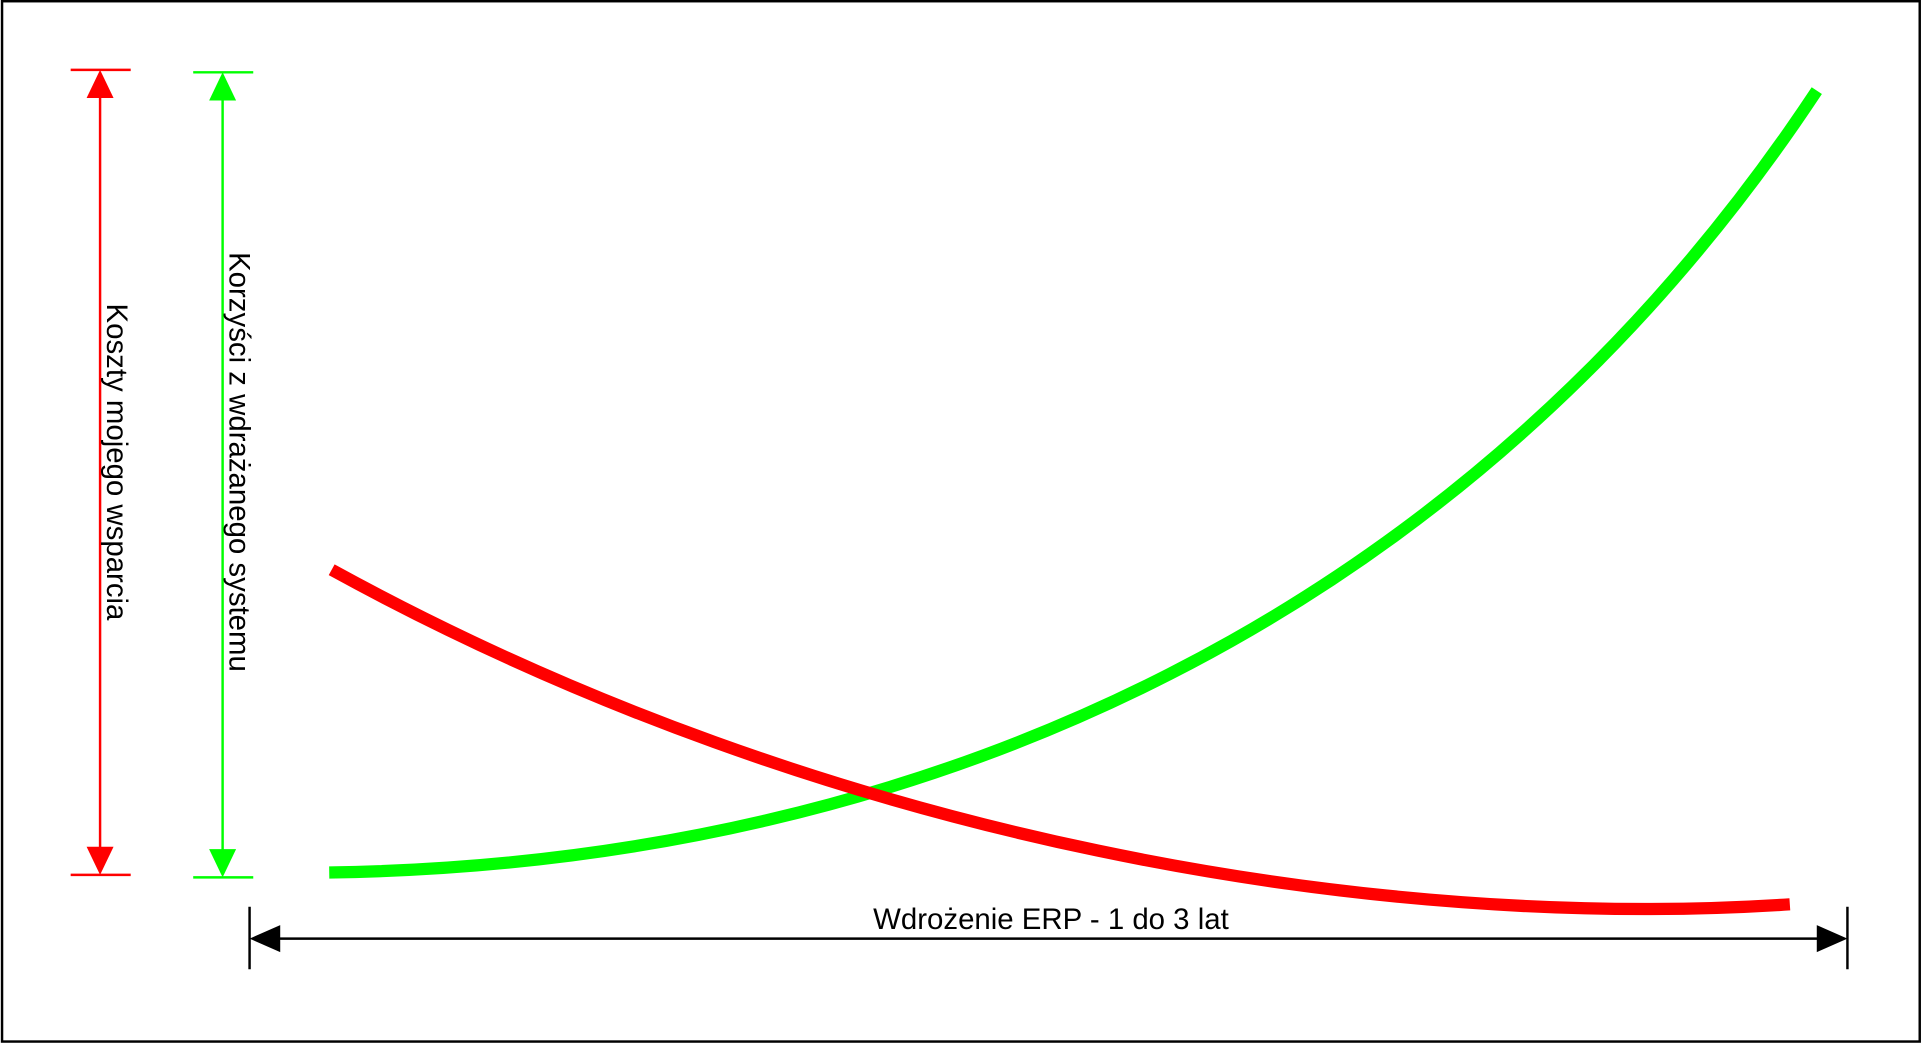 The image size is (1923, 1044). What do you see at coordinates (1048, 938) in the screenshot?
I see `timeline-arrow` at bounding box center [1048, 938].